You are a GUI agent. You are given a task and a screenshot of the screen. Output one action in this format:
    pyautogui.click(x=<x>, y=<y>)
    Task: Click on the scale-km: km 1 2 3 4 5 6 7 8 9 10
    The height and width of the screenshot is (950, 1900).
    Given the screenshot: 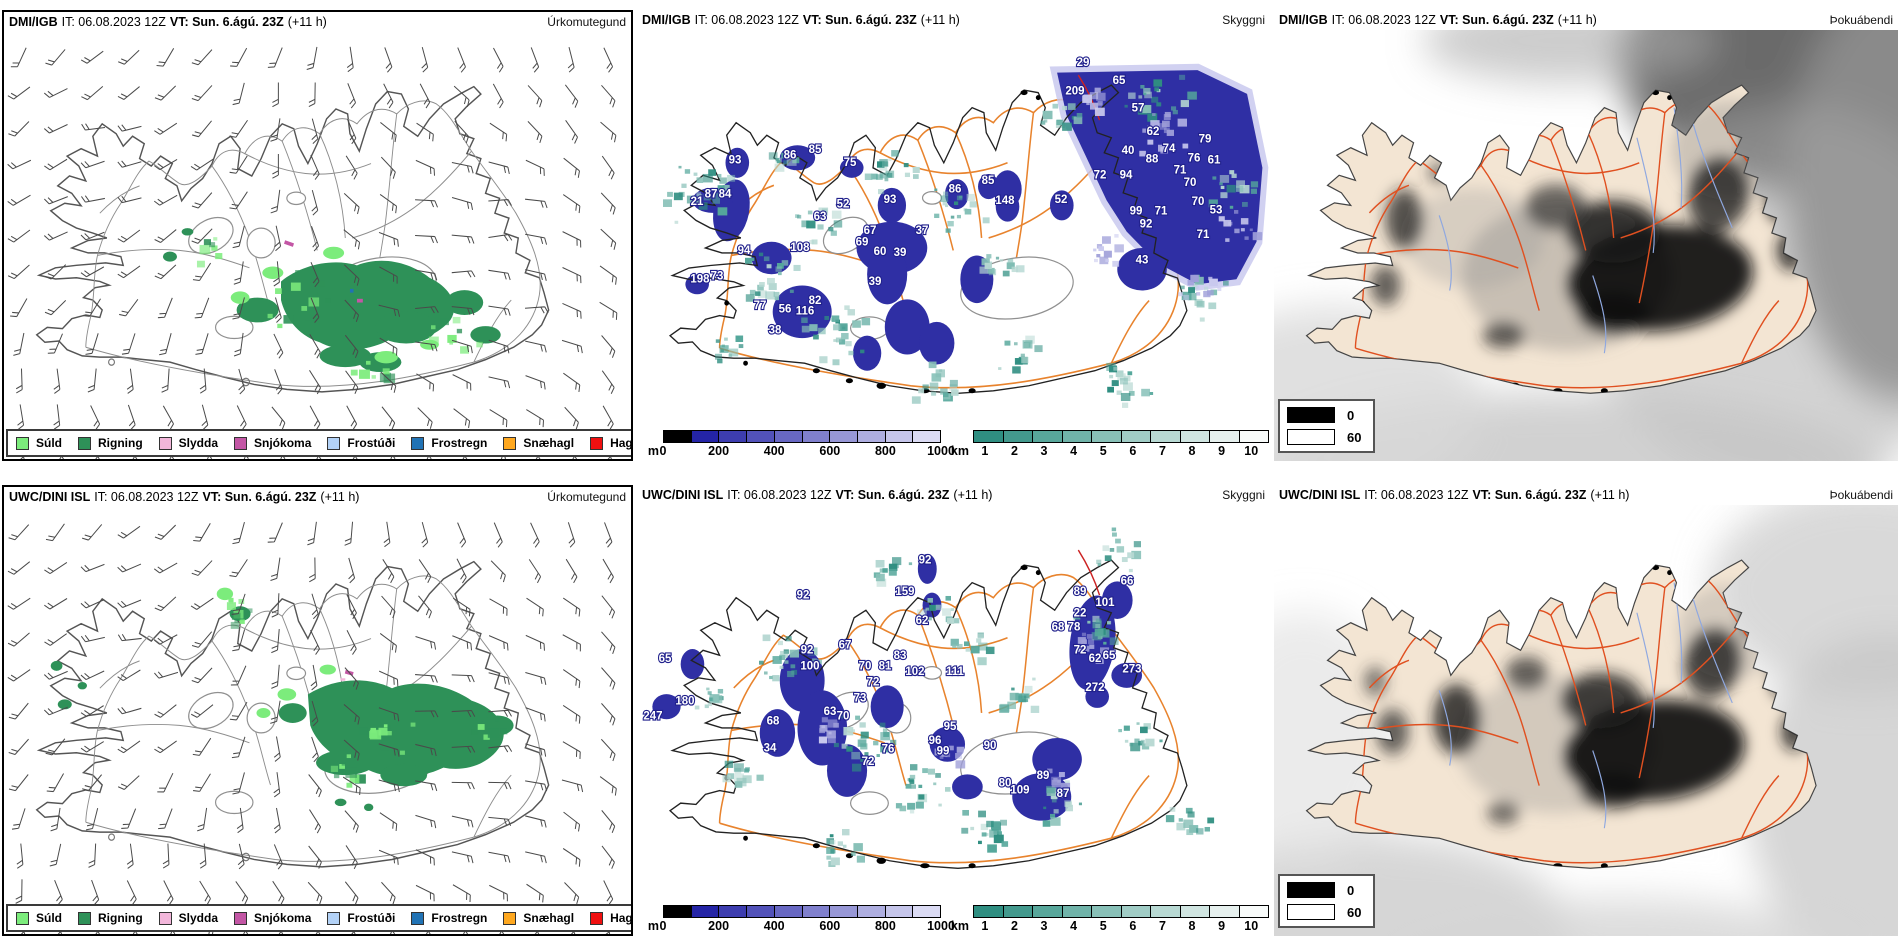 What is the action you would take?
    pyautogui.click(x=1110, y=444)
    